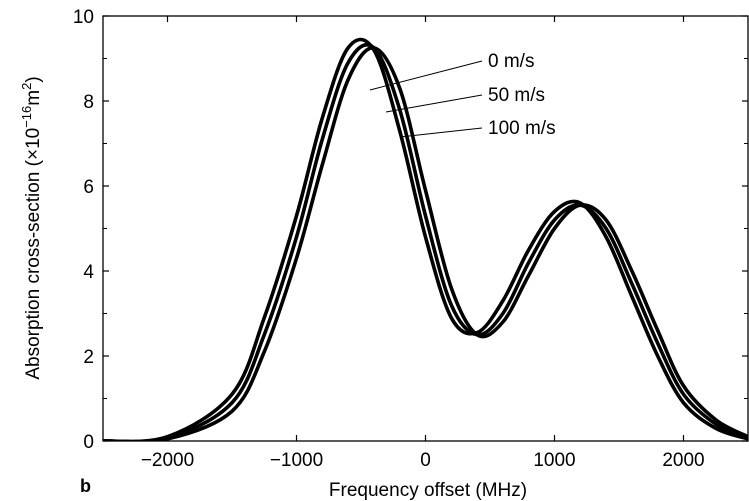  What do you see at coordinates (88, 357) in the screenshot?
I see `y-tick-label: 2` at bounding box center [88, 357].